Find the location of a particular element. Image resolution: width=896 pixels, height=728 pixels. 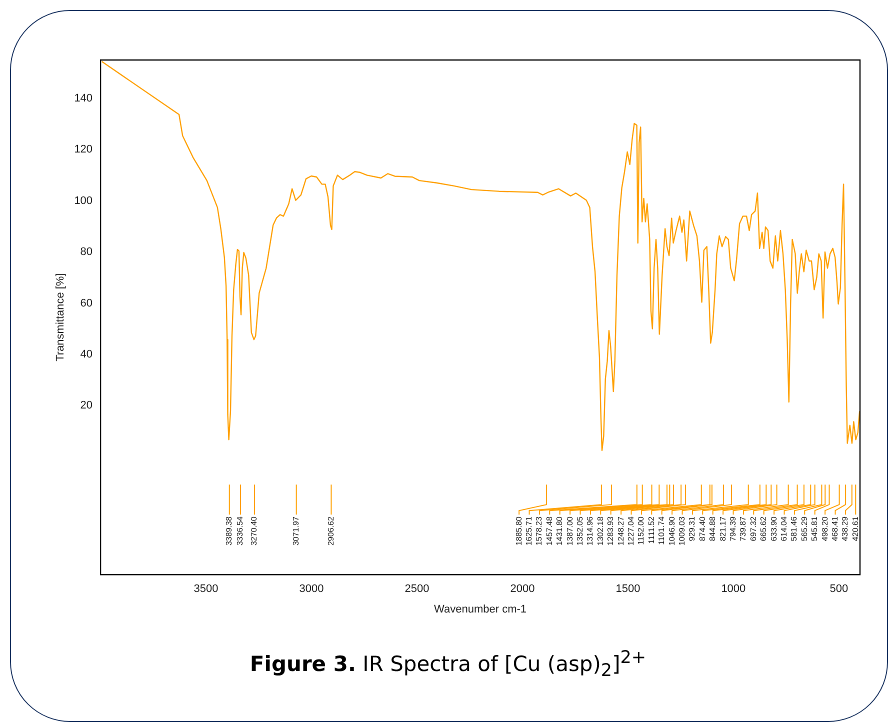

annotation: 3389.38 is located at coordinates (229, 531).